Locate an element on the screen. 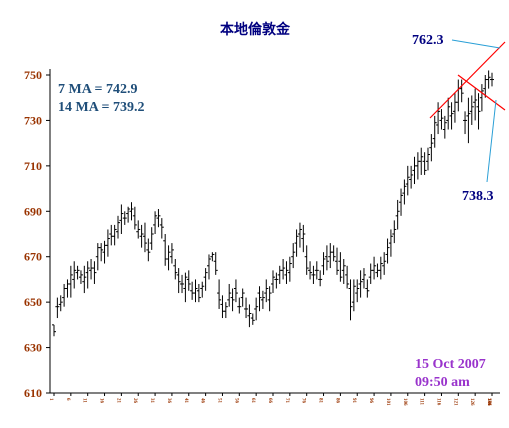 This screenshot has width=509, height=428. x-tick-label: 146 is located at coordinates (488, 402).